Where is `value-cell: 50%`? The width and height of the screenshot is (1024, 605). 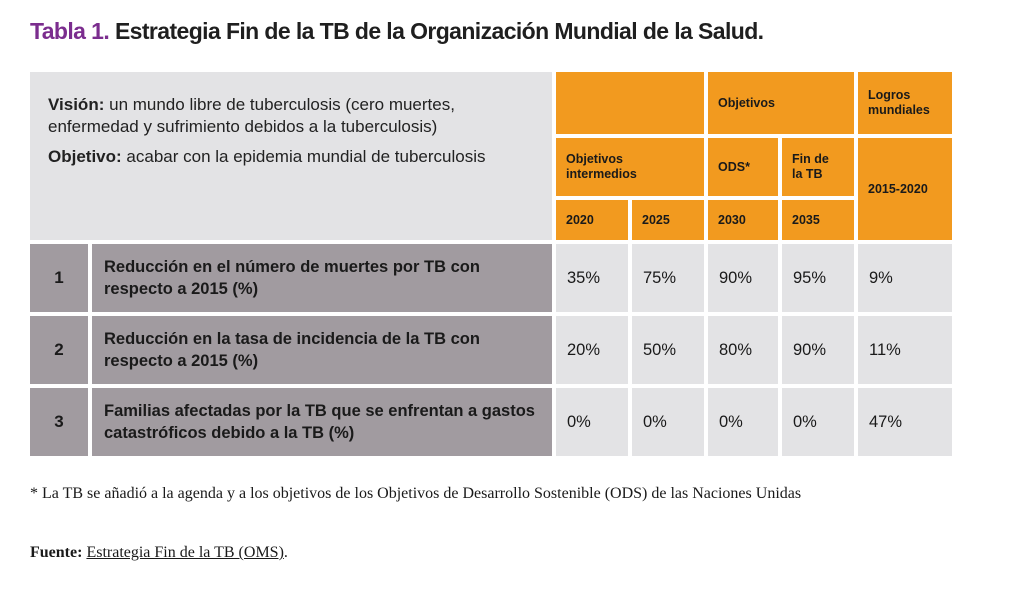
value-cell: 50% is located at coordinates (668, 350).